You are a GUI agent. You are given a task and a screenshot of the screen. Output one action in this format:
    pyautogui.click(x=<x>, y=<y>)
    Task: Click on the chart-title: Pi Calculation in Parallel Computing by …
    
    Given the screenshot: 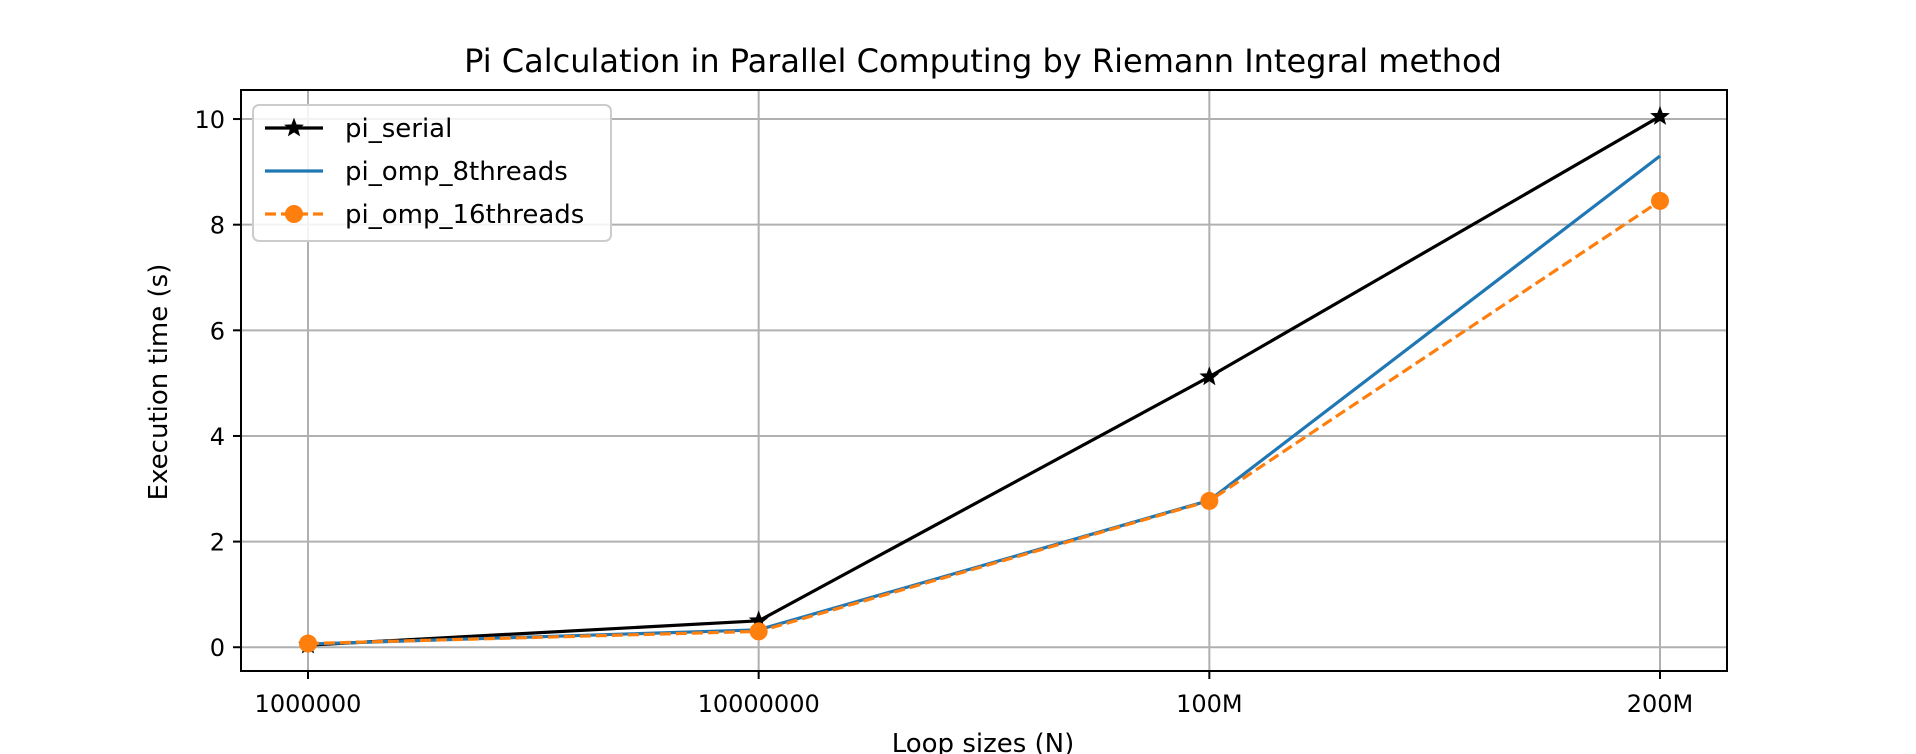 What is the action you would take?
    pyautogui.click(x=983, y=61)
    